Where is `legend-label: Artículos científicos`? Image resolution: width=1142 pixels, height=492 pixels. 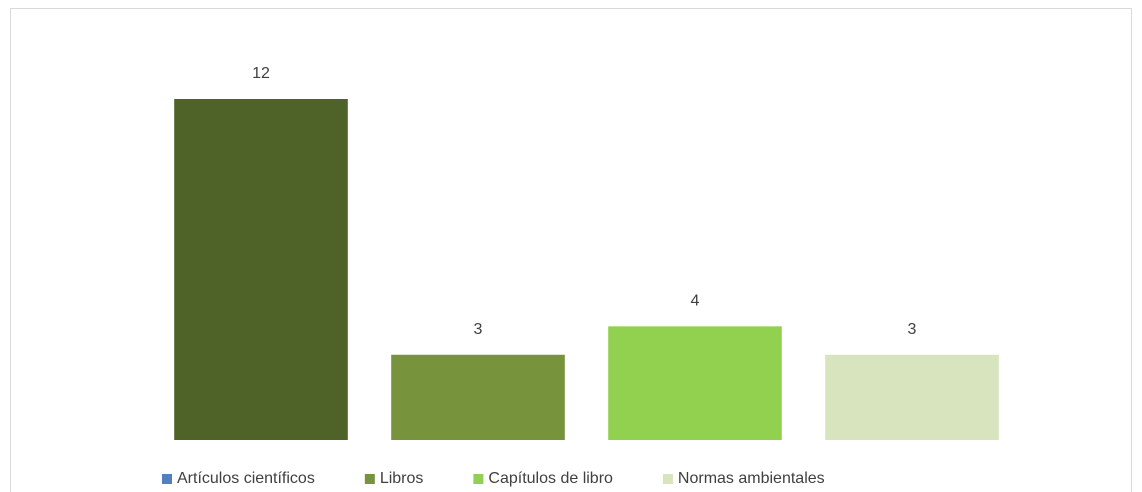
legend-label: Artículos científicos is located at coordinates (246, 478).